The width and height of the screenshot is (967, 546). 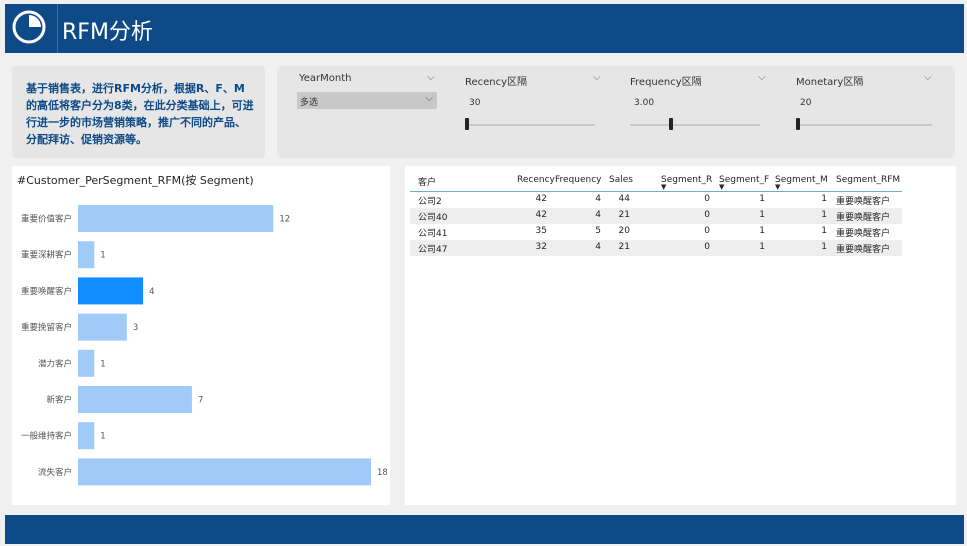 I want to click on slicer-label: YearMonth, so click(x=325, y=78).